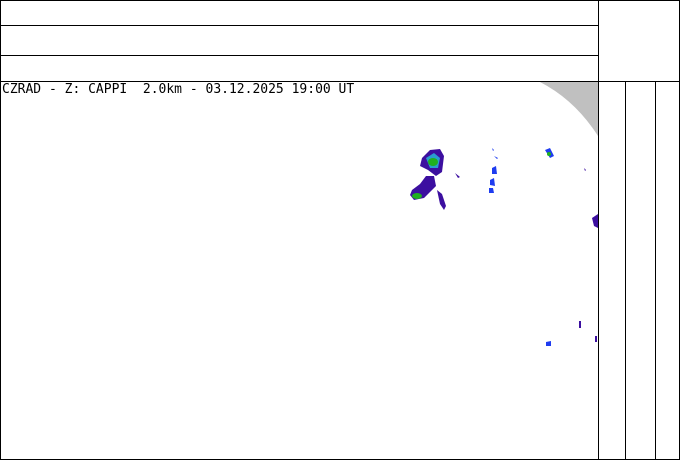 The image size is (680, 460). Describe the element at coordinates (598, 230) in the screenshot. I see `map-right-border` at that location.